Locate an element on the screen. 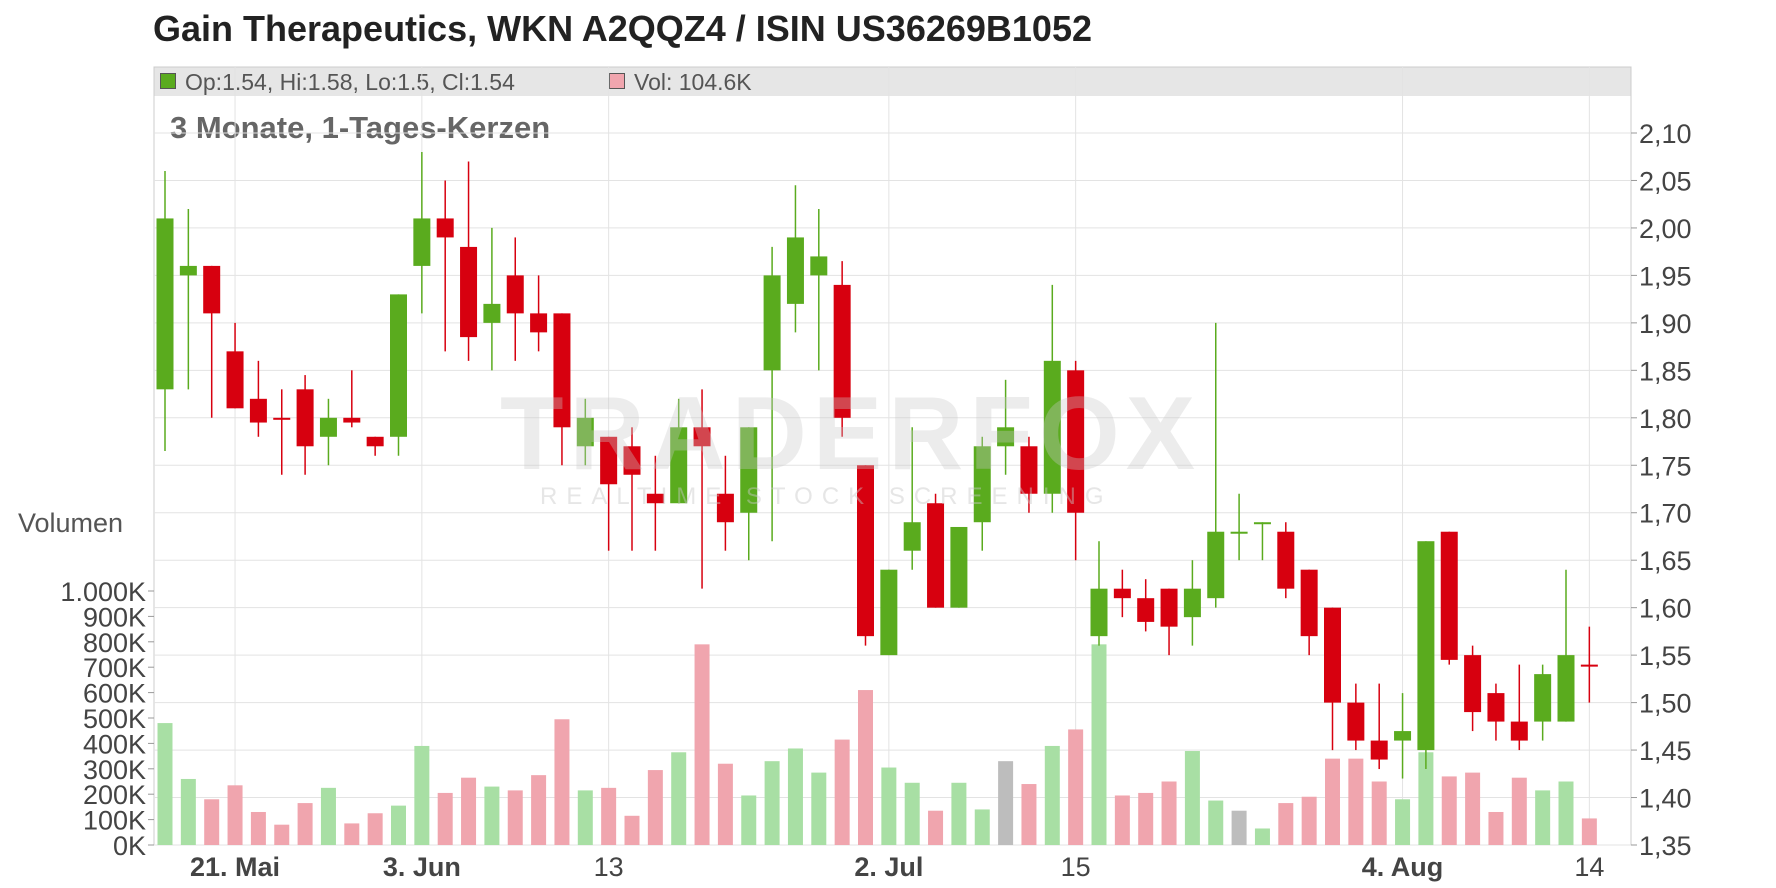 The height and width of the screenshot is (888, 1776). date-tick-label: 2. Jul is located at coordinates (888, 867).